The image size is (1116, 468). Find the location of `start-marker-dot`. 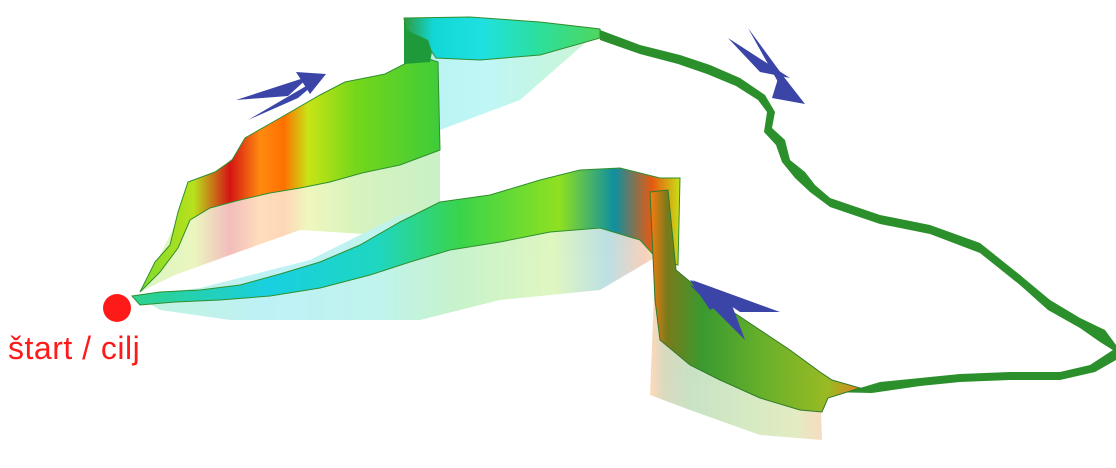

start-marker-dot is located at coordinates (117, 308).